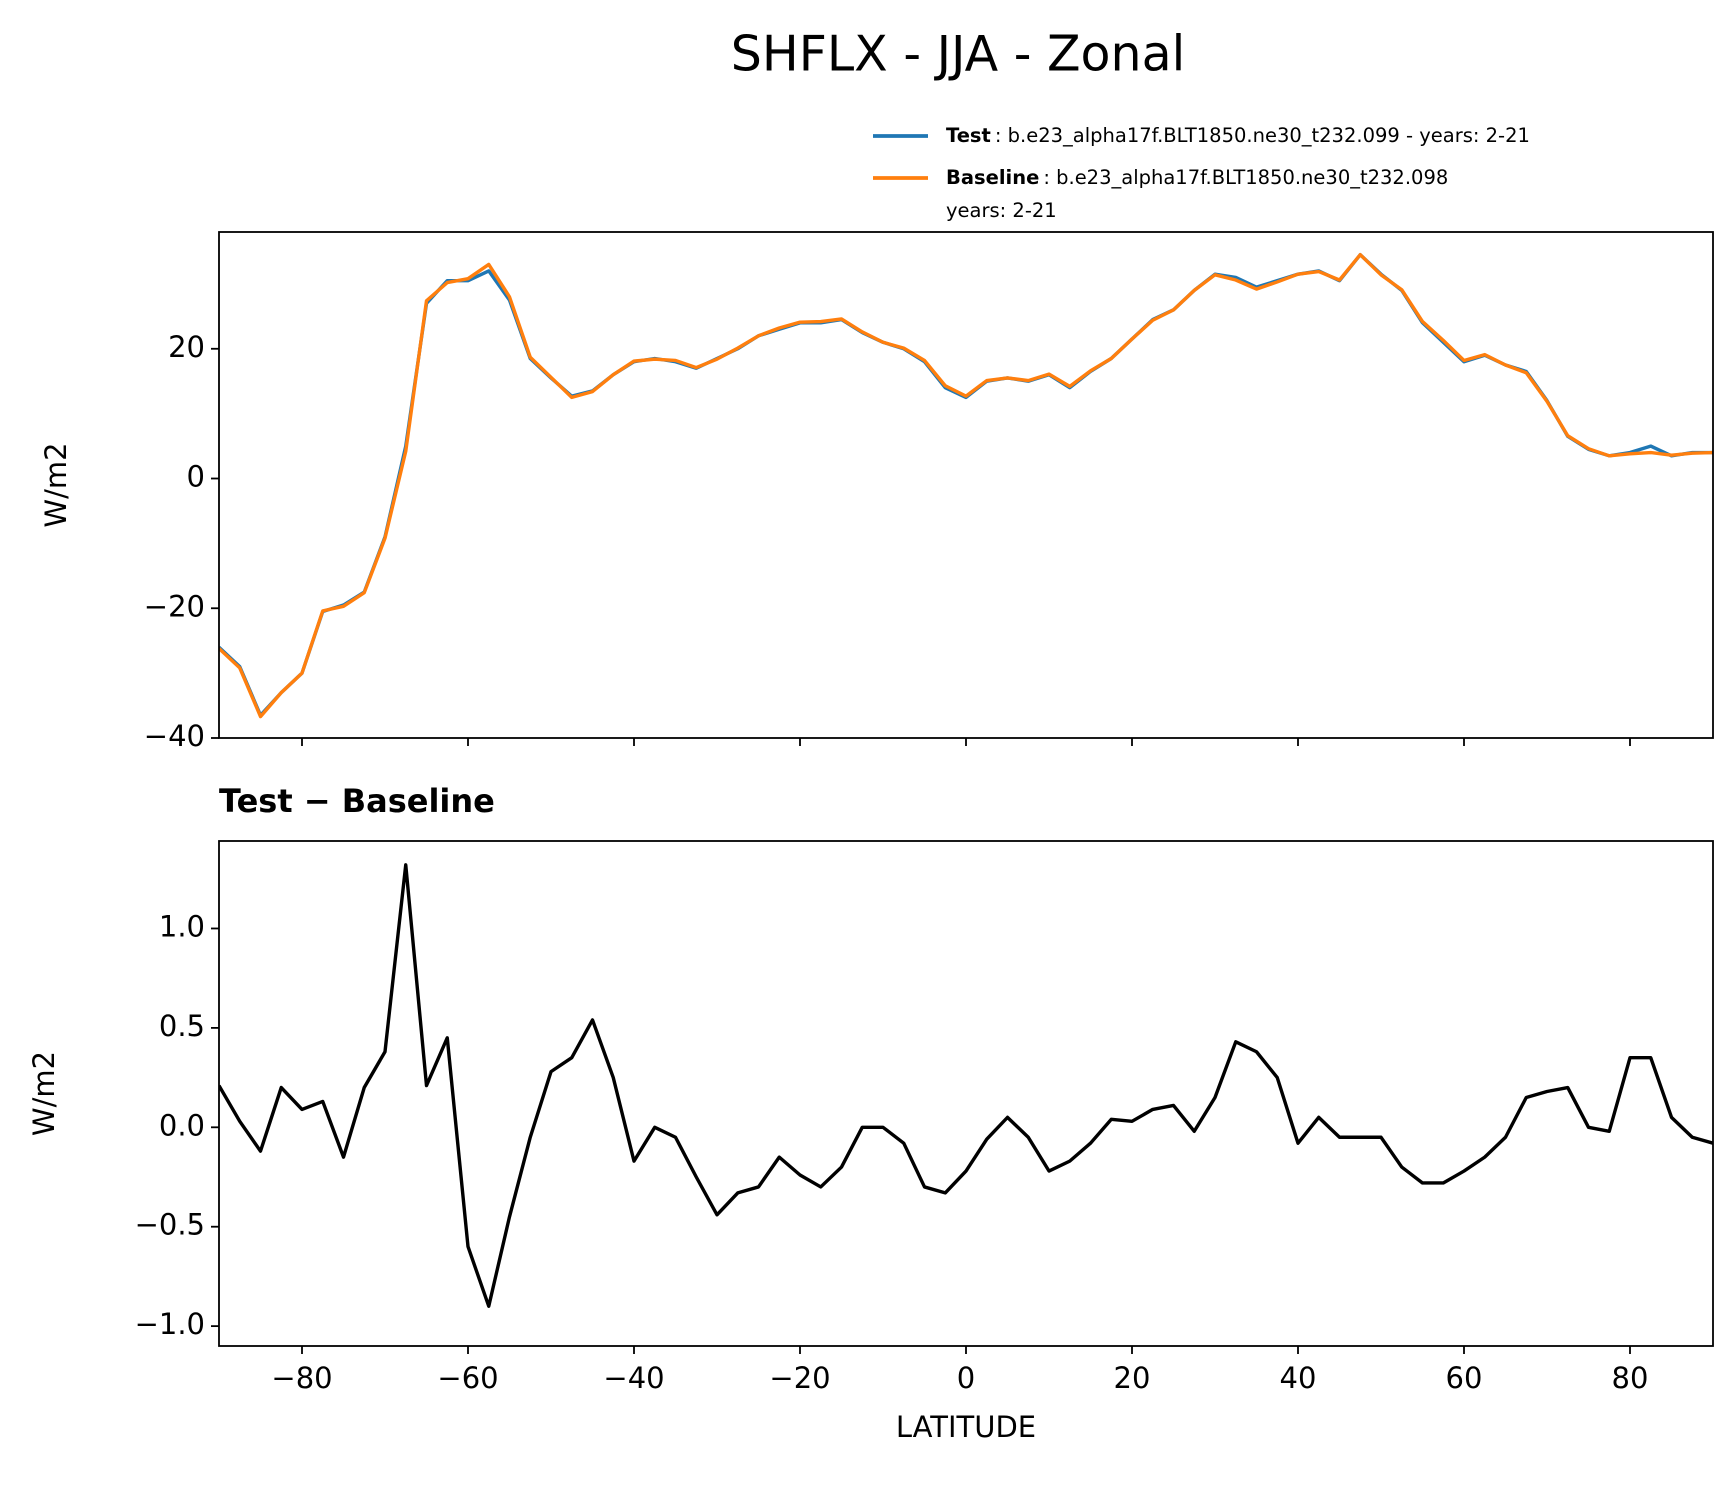  What do you see at coordinates (174, 606) in the screenshot?
I see `y-tick-label: −20` at bounding box center [174, 606].